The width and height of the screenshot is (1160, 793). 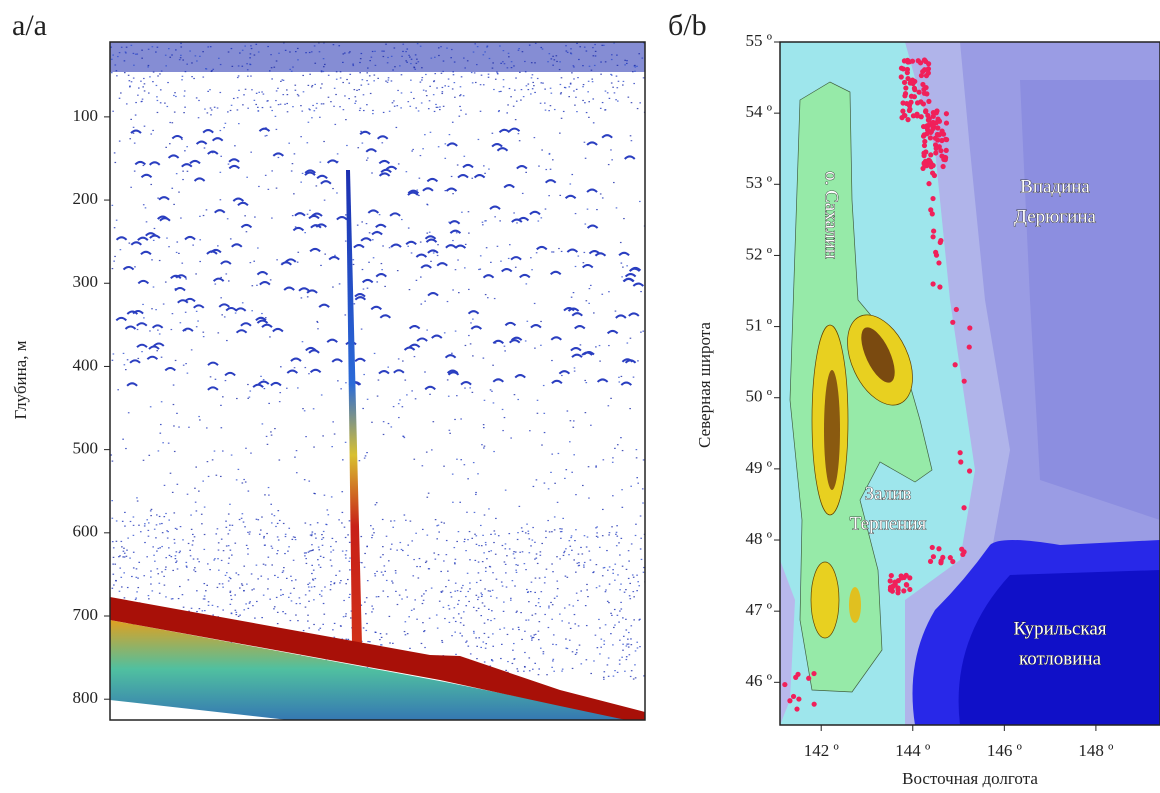 What do you see at coordinates (831, 215) in the screenshot?
I see `place-label: о. Сахалин` at bounding box center [831, 215].